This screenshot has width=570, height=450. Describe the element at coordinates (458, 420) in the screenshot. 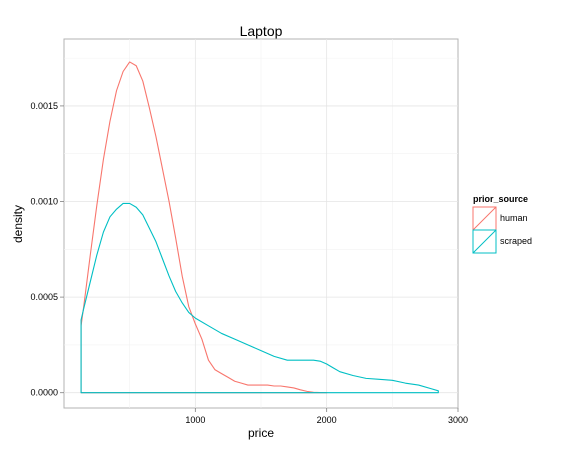

I see `x-tick-label: 3000` at that location.